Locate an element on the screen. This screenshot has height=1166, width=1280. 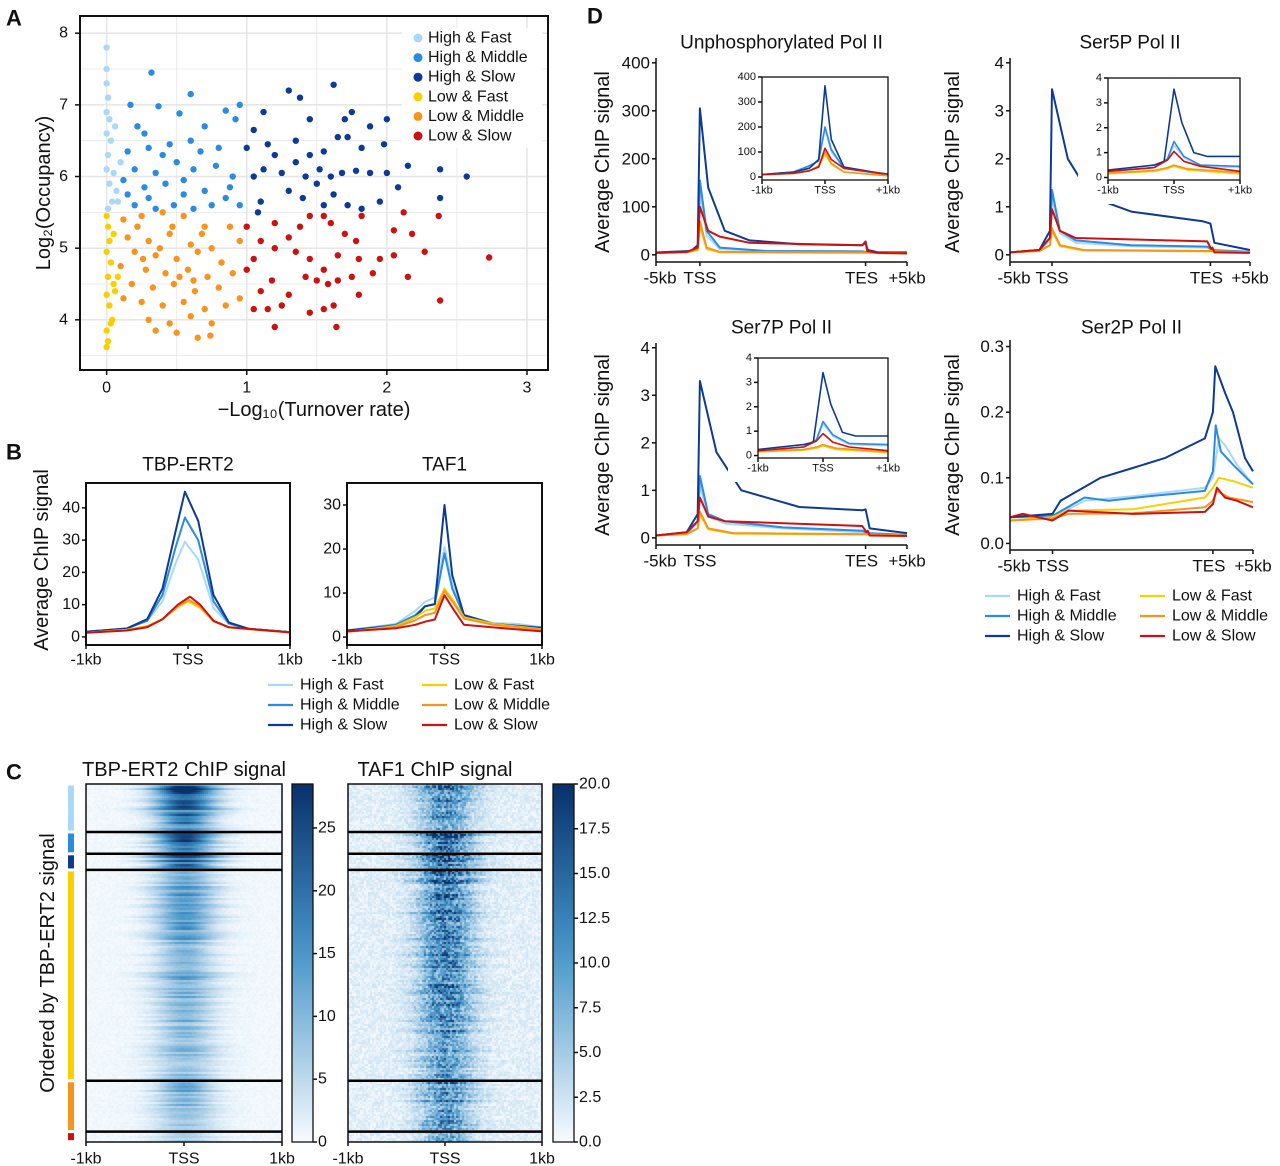
y-tick-label: 0 is located at coordinates (645, 537).